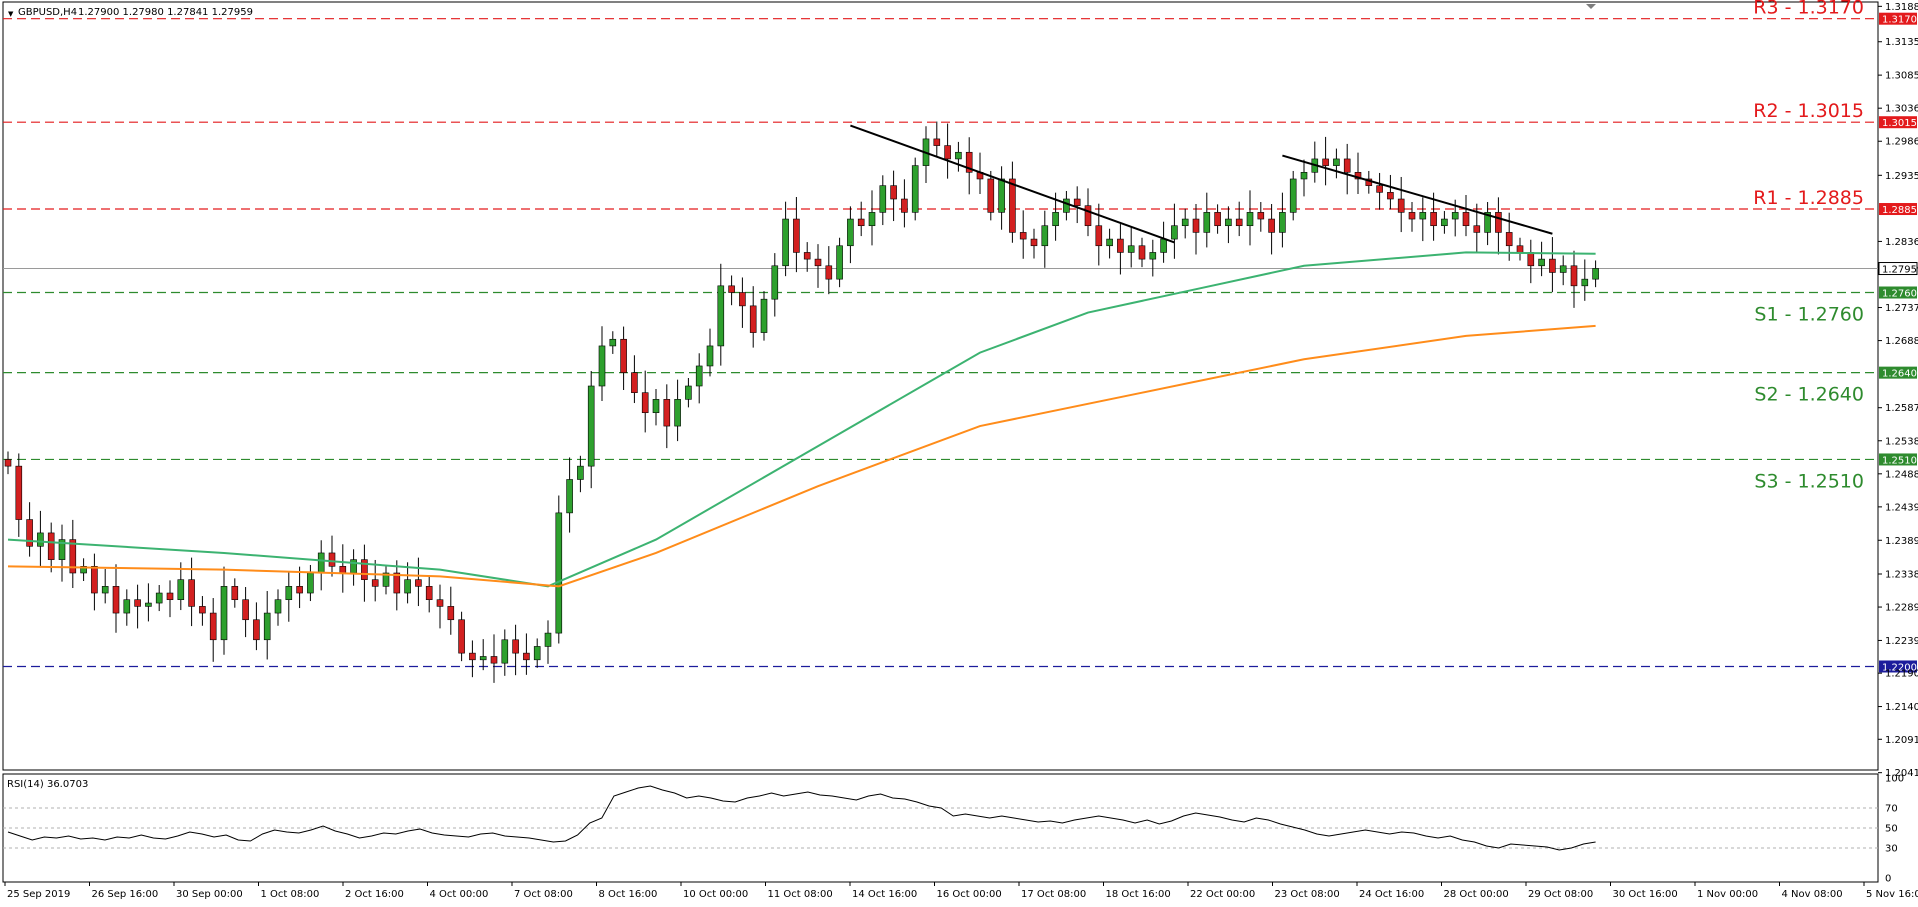  I want to click on time-tick-label: 1 Oct 08:00, so click(290, 894).